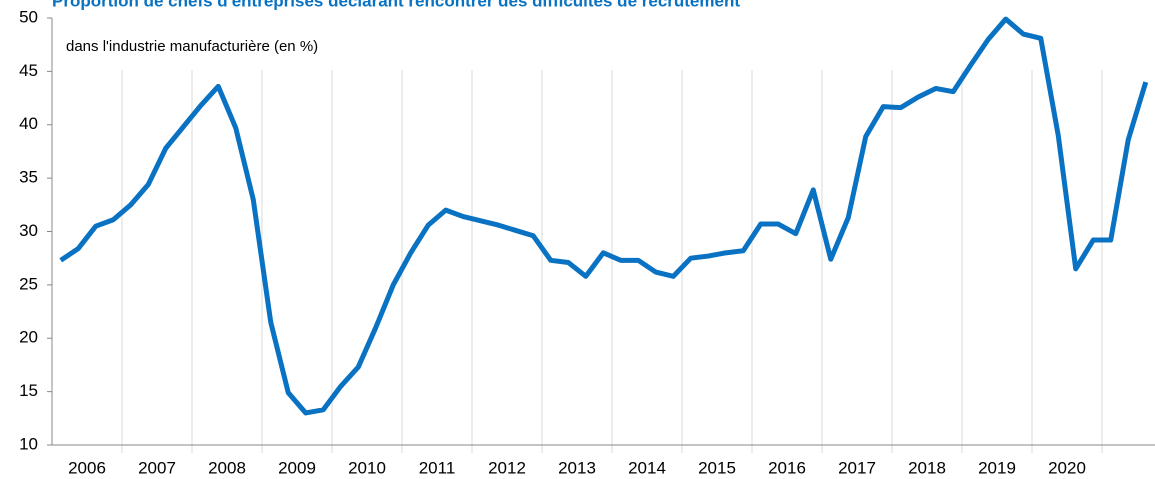  I want to click on x-tick-label: 2007, so click(157, 467).